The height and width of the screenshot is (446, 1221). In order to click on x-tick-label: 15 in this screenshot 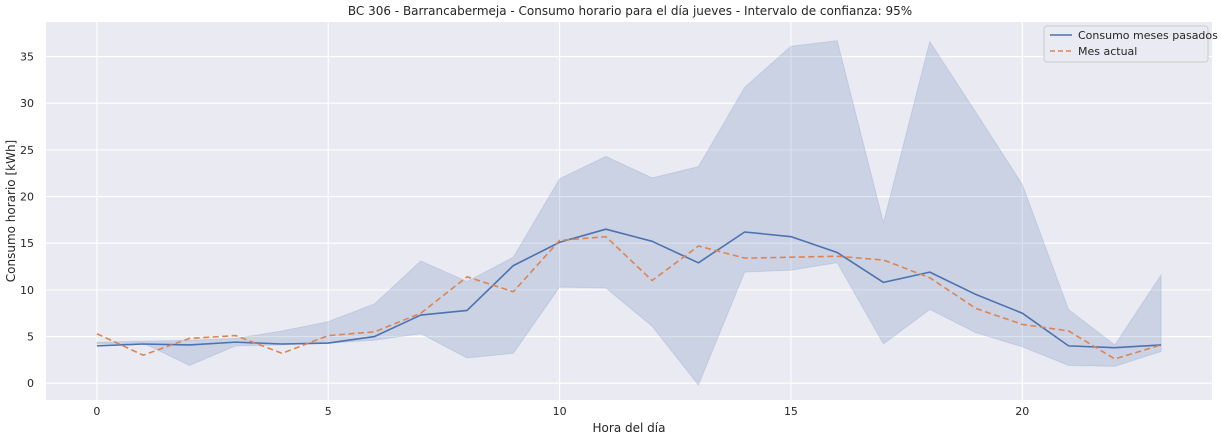, I will do `click(791, 411)`.